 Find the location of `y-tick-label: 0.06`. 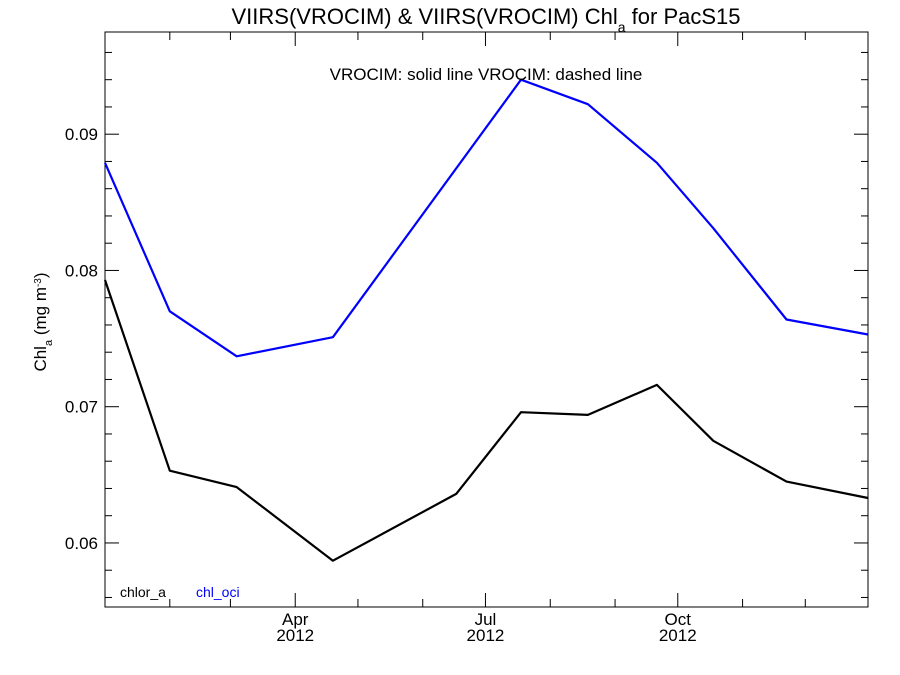

y-tick-label: 0.06 is located at coordinates (81, 543).